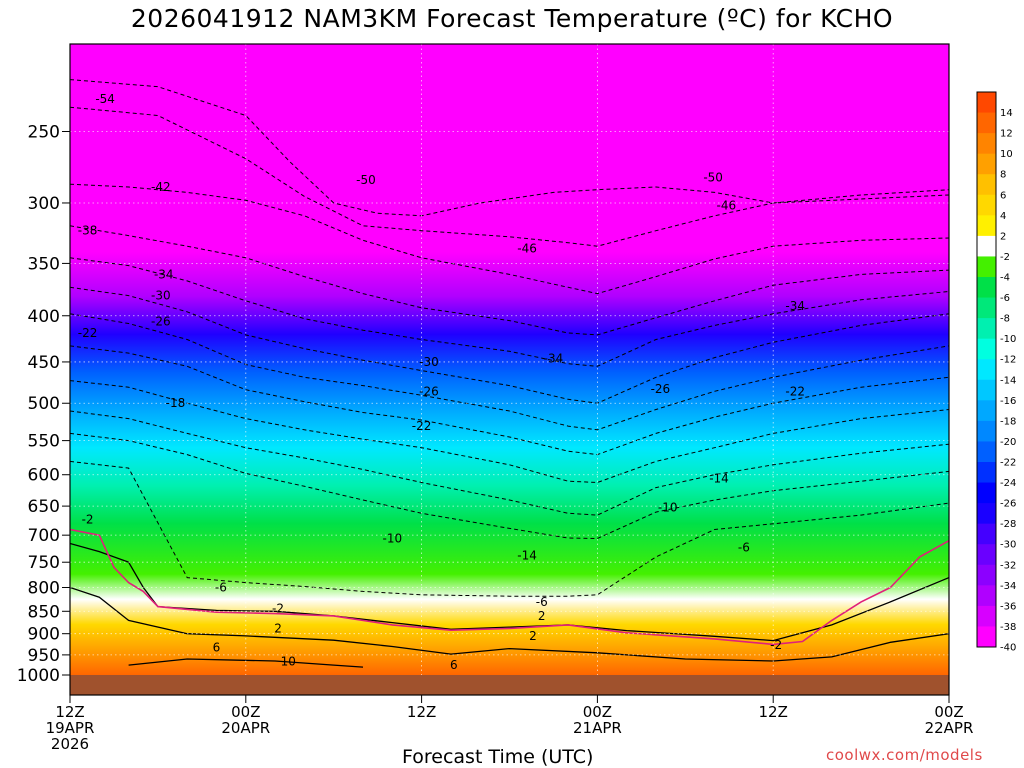  What do you see at coordinates (44, 656) in the screenshot?
I see `y-tick-label-950: 950` at bounding box center [44, 656].